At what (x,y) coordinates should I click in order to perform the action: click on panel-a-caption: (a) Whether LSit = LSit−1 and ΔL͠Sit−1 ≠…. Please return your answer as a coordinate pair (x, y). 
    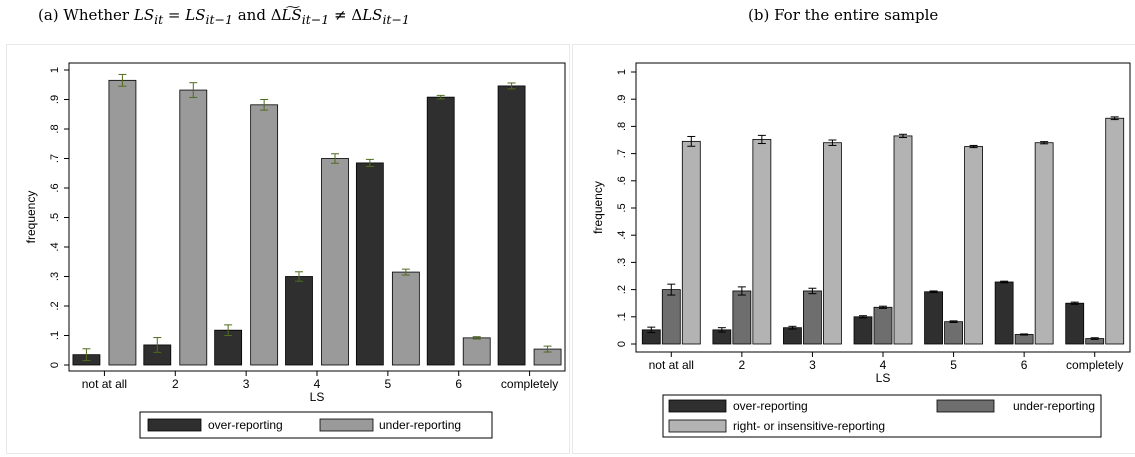
    Looking at the image, I should click on (224, 16).